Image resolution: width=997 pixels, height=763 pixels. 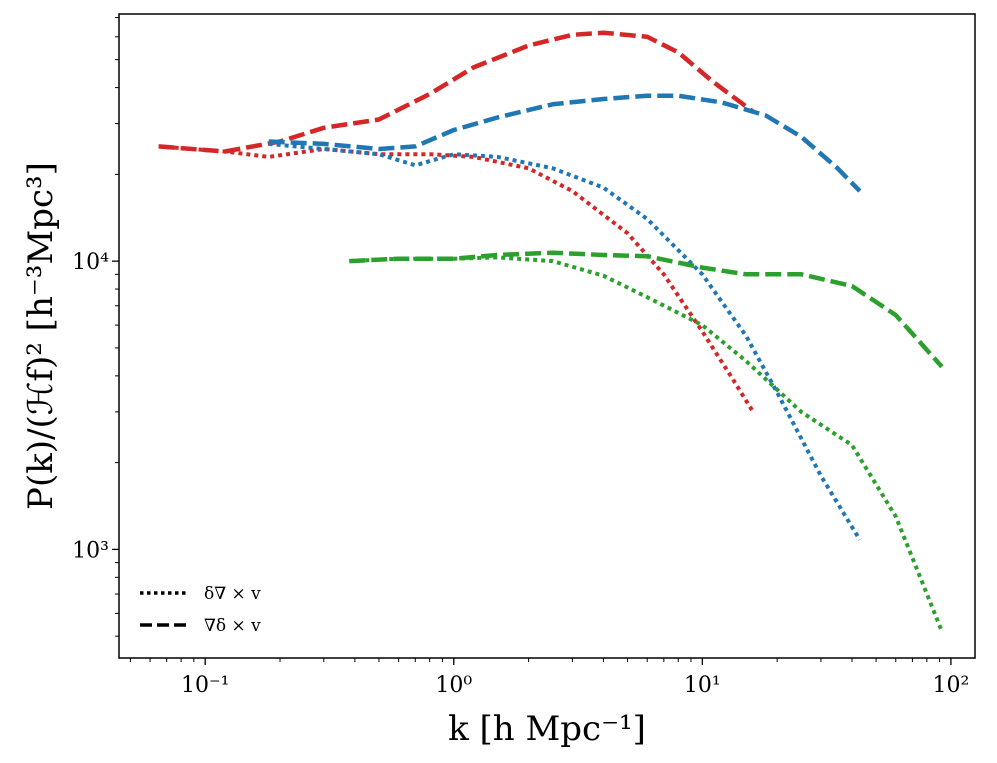 I want to click on x-tick-label: 10¹, so click(x=702, y=685).